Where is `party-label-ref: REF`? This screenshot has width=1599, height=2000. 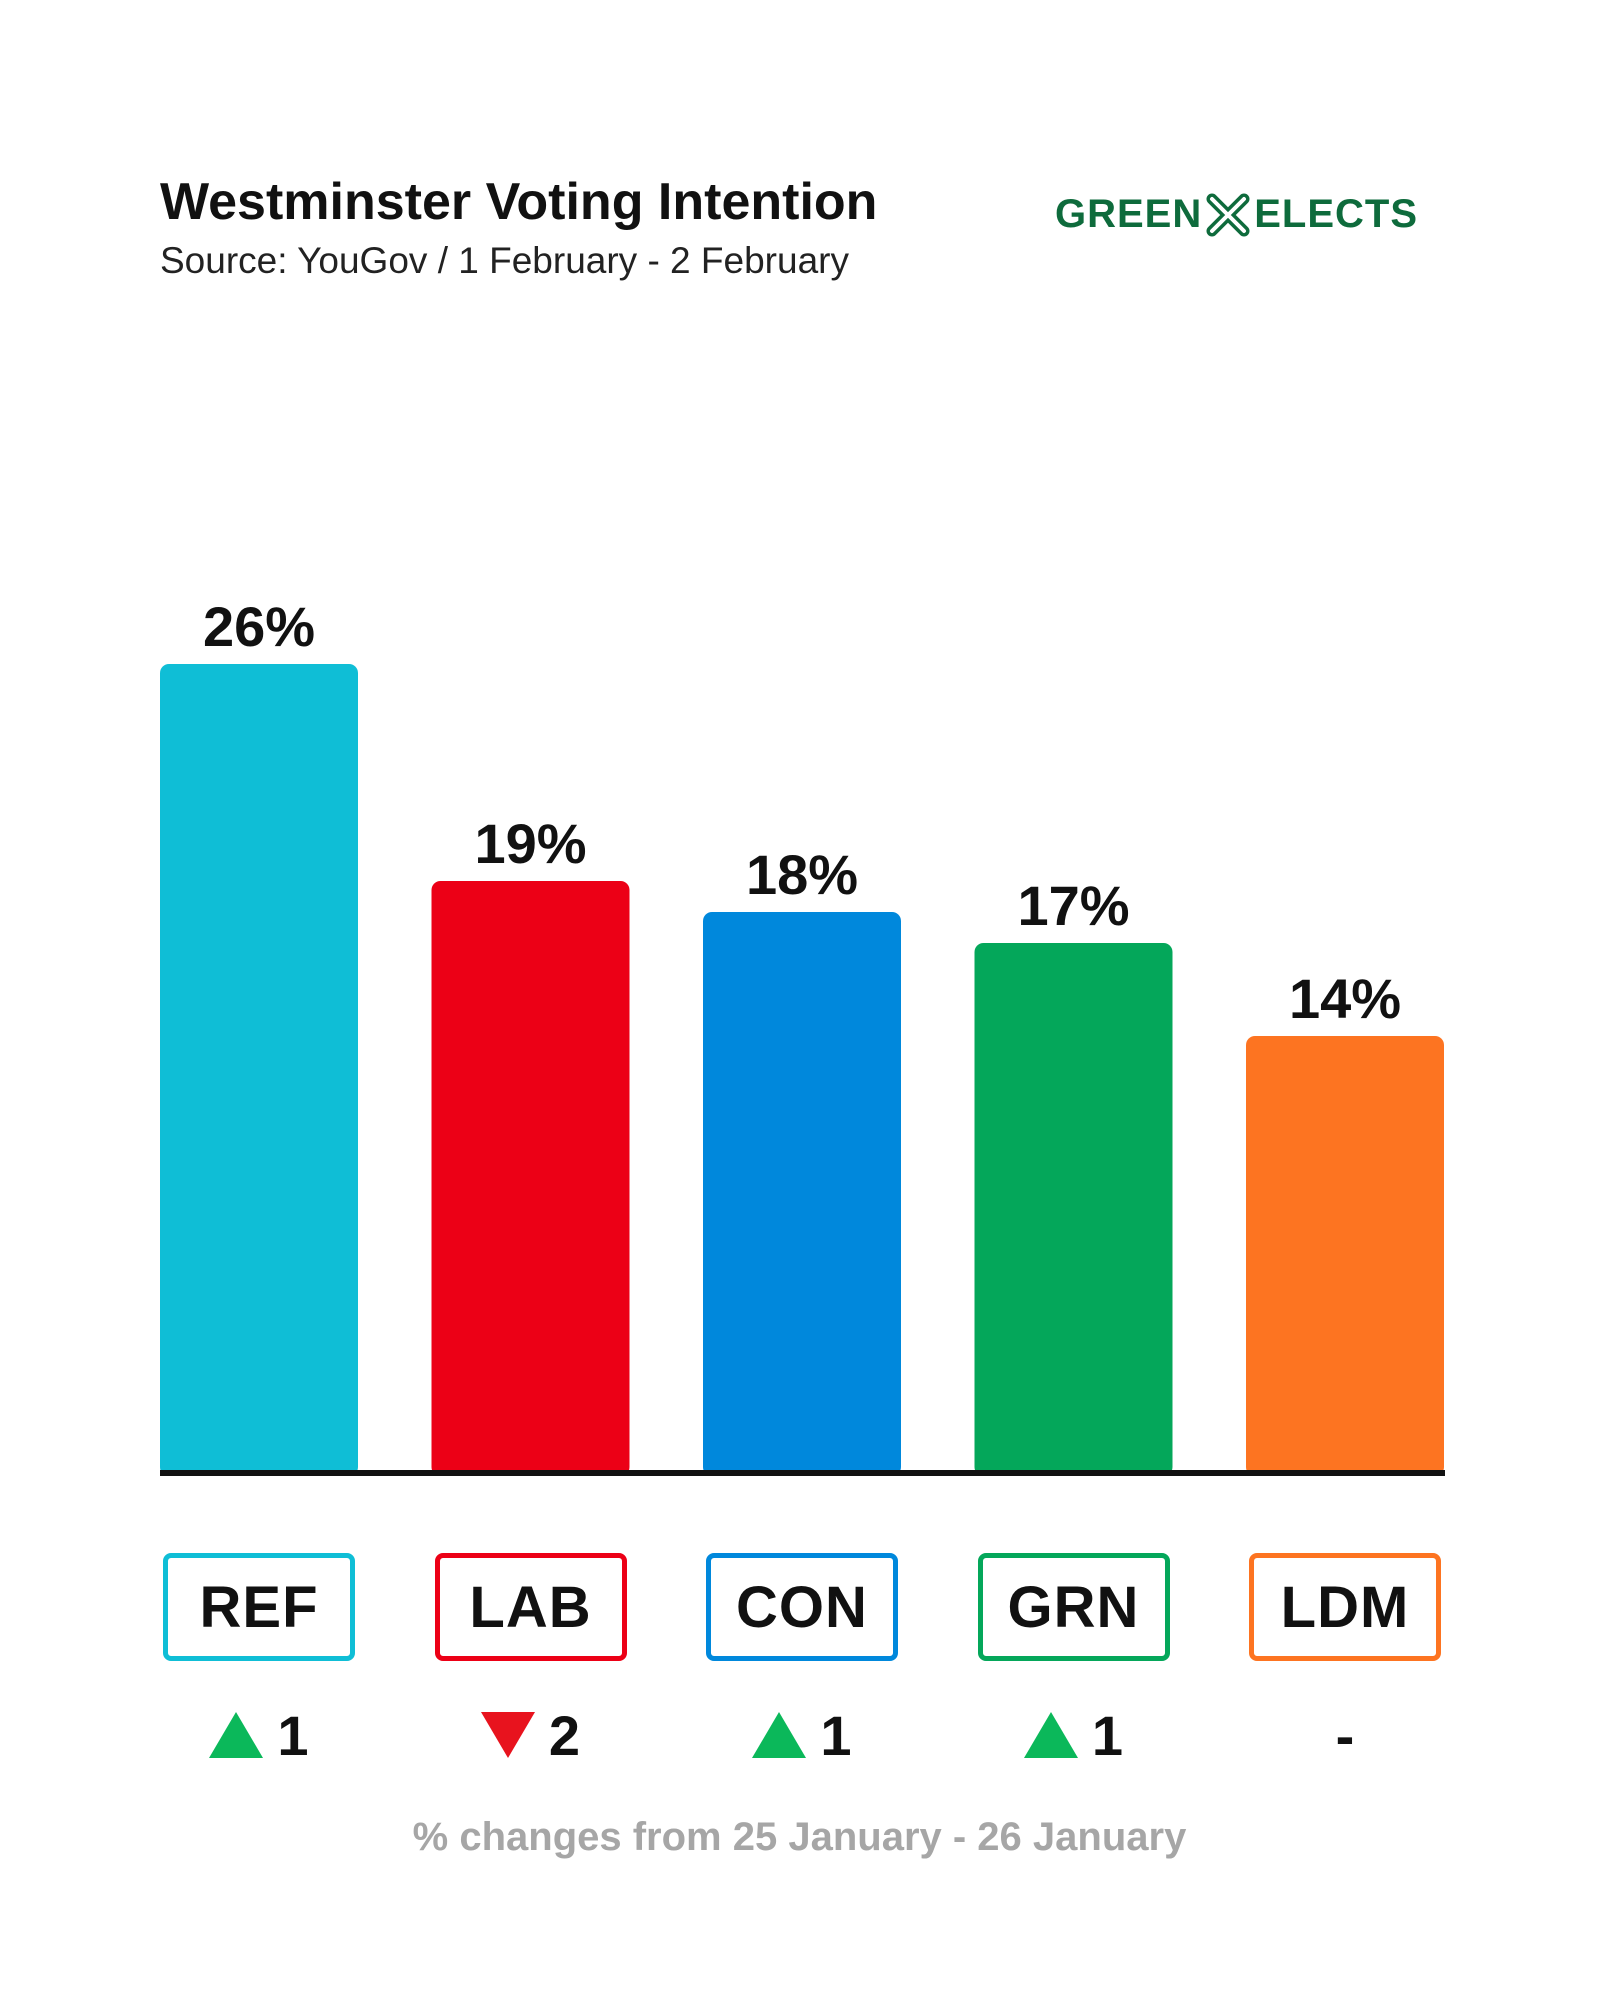
party-label-ref: REF is located at coordinates (259, 1607).